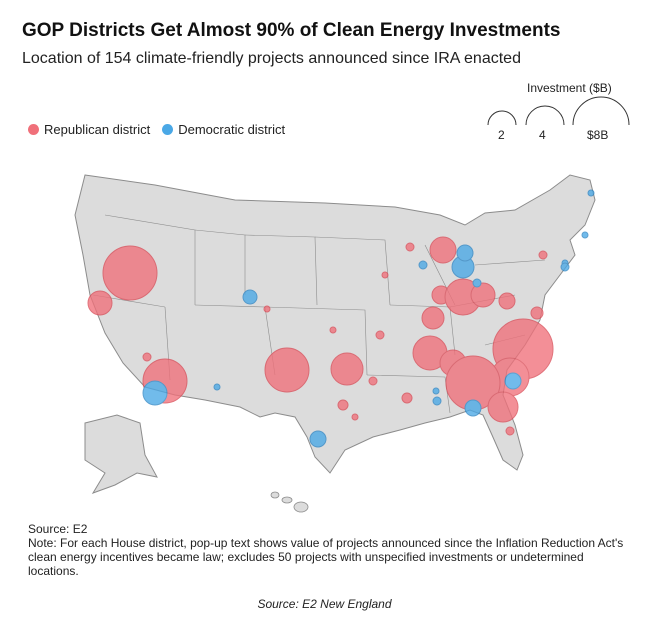 Image resolution: width=649 pixels, height=619 pixels. I want to click on bubble-illinois, so click(423, 265).